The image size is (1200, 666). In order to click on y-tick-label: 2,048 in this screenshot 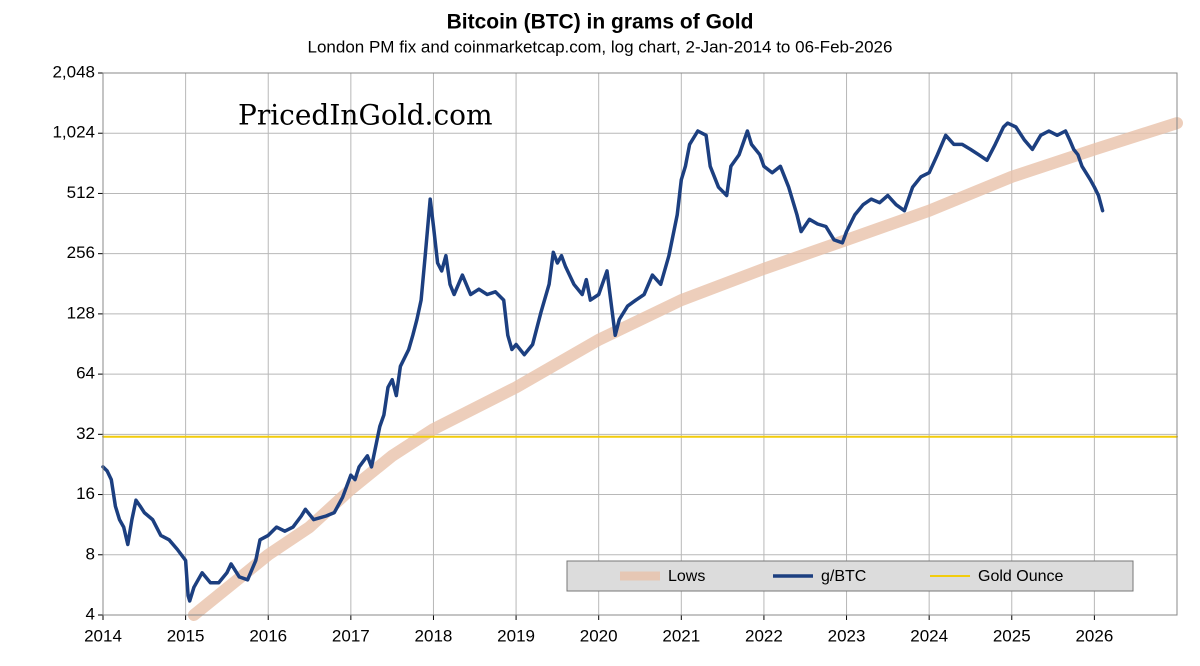, I will do `click(73, 71)`.